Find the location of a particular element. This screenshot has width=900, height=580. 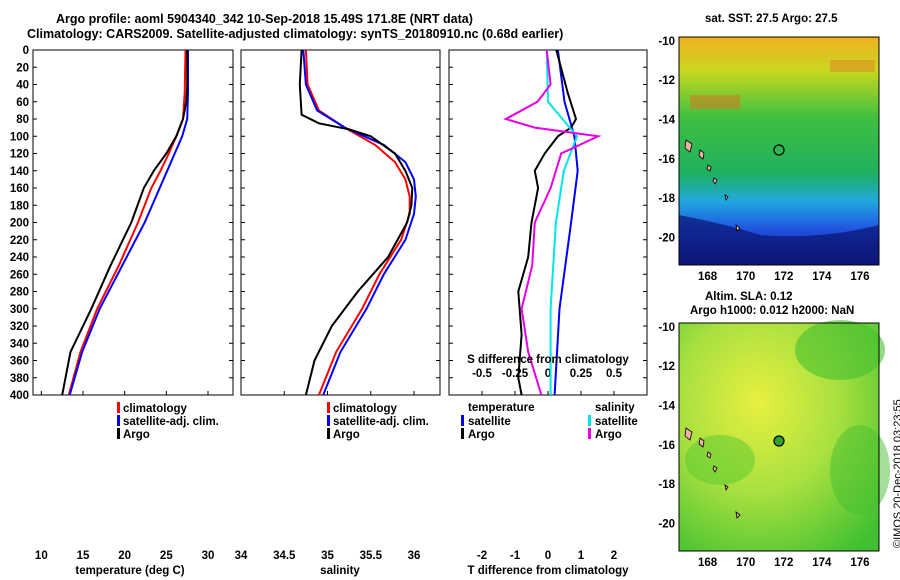

s-difference-label: S difference from climatology is located at coordinates (548, 360).